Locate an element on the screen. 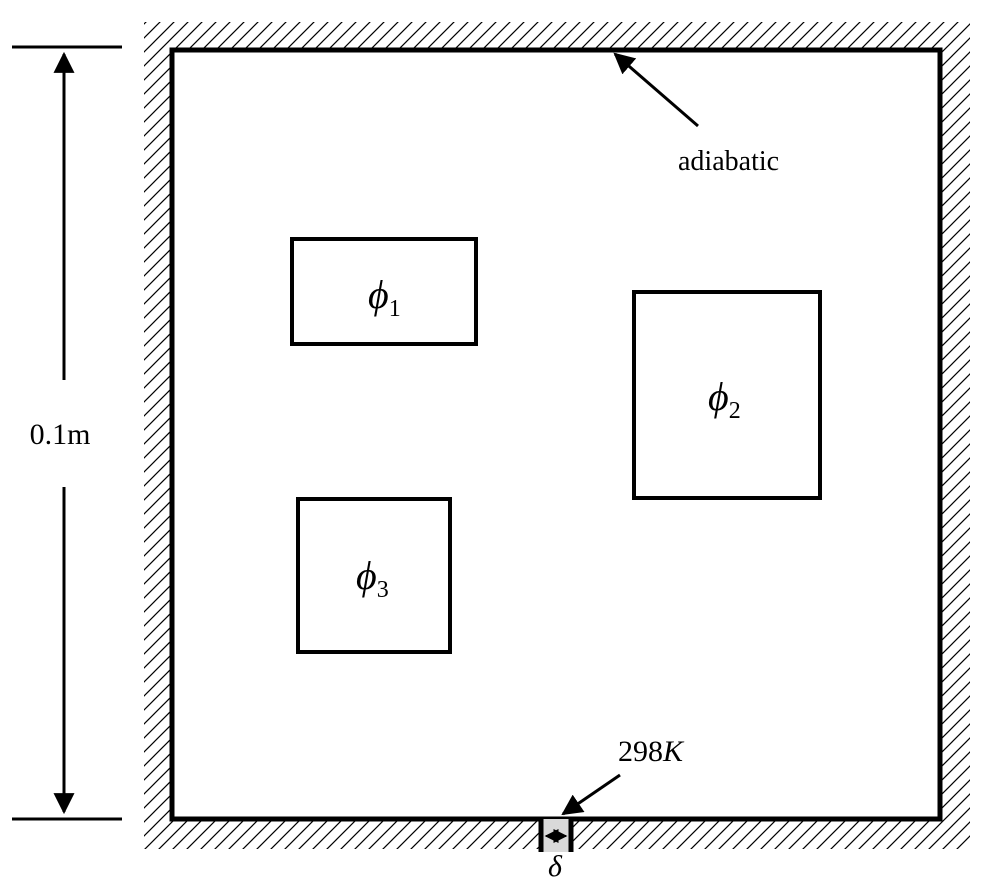 This screenshot has width=984, height=889. adiabatic-arrow is located at coordinates (656, 90).